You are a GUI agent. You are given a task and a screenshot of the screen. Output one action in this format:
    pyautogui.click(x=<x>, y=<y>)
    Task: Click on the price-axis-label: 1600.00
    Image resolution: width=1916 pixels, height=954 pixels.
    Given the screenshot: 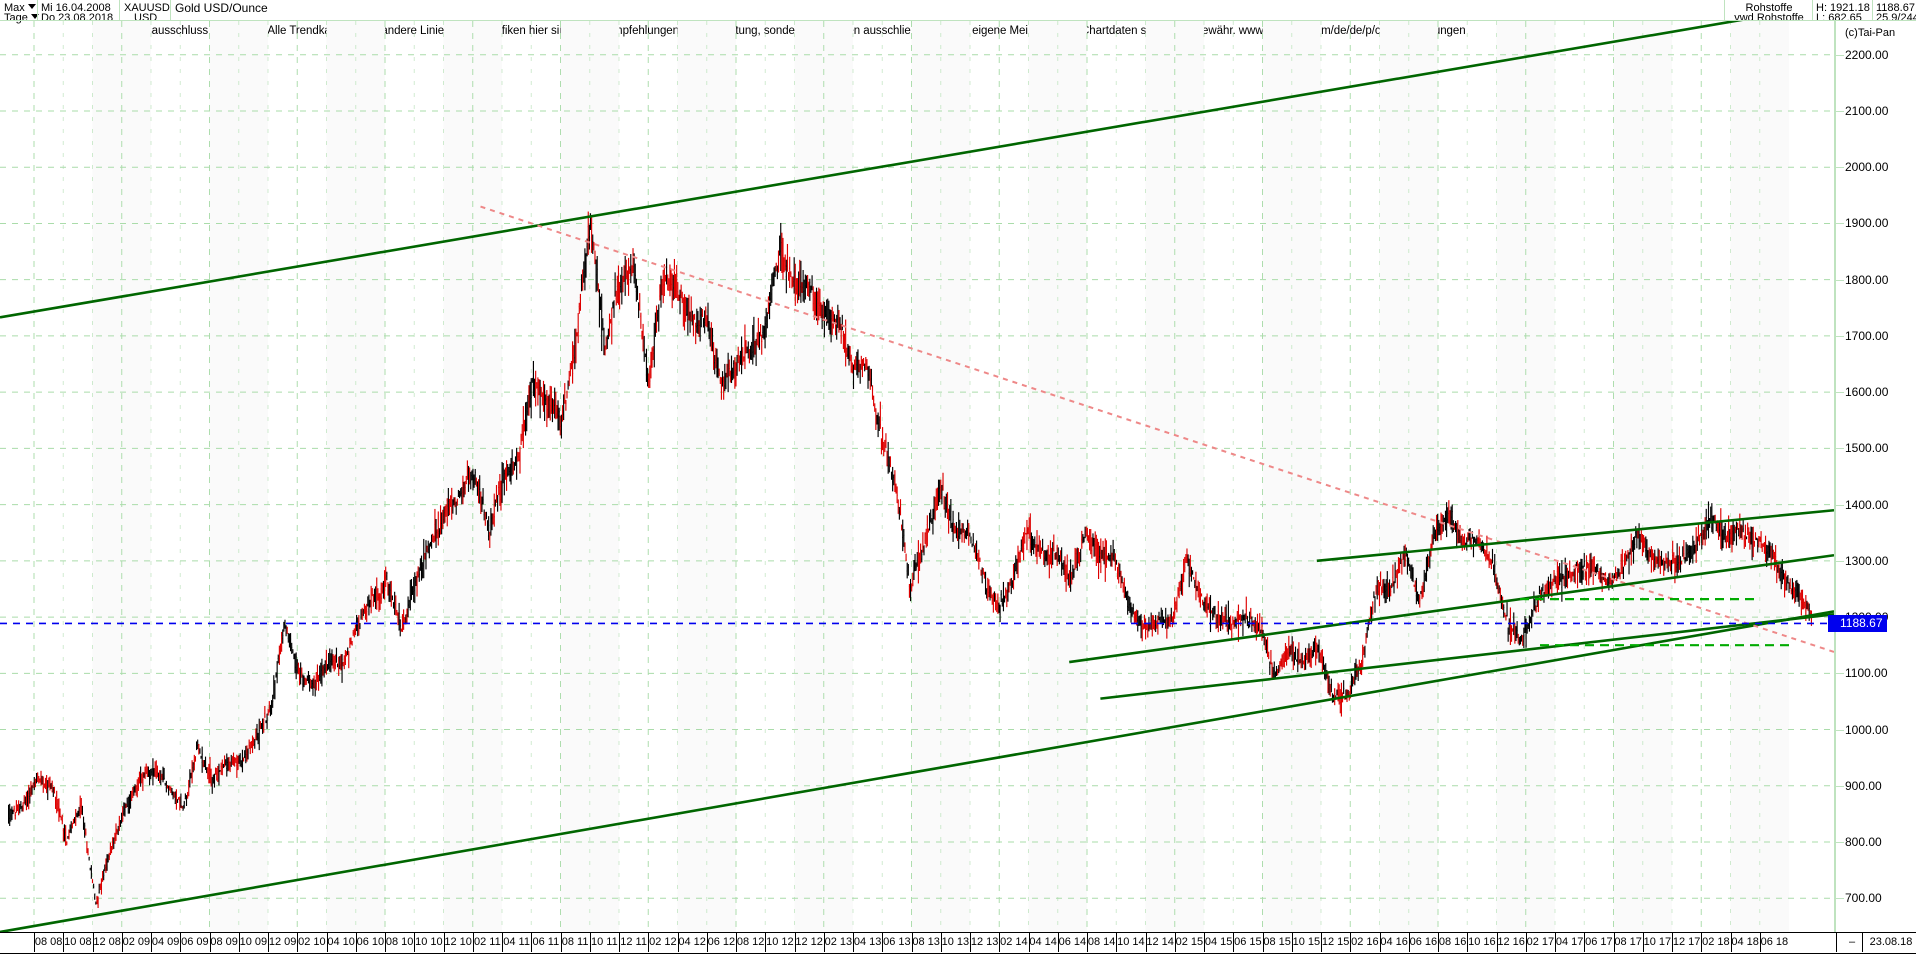 What is the action you would take?
    pyautogui.click(x=1866, y=392)
    